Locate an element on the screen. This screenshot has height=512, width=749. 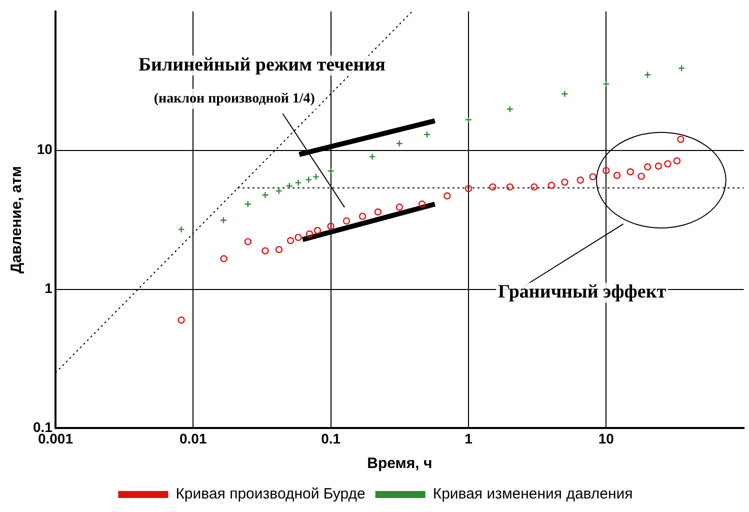
x-tick-label: 10 is located at coordinates (606, 438).